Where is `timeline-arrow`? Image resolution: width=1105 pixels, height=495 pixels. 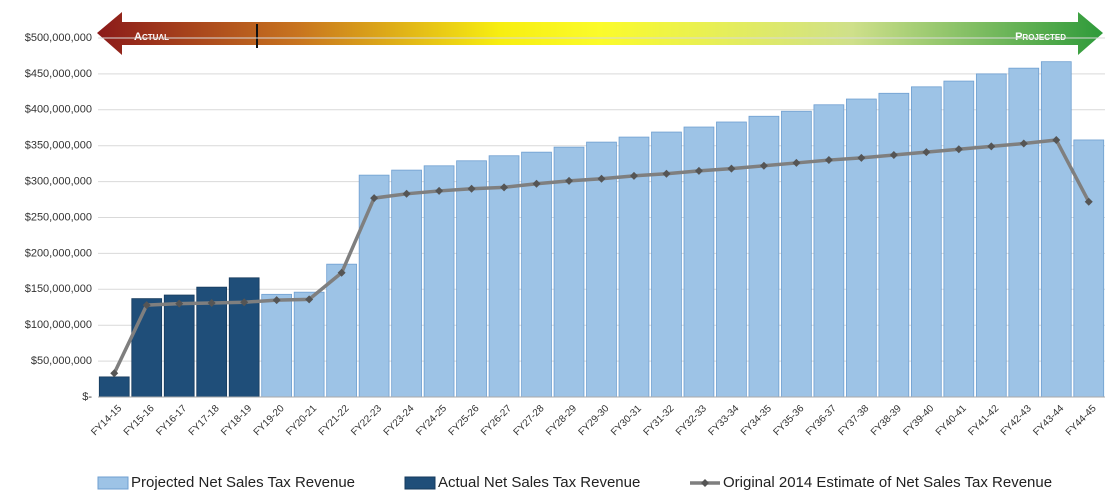 timeline-arrow is located at coordinates (600, 33).